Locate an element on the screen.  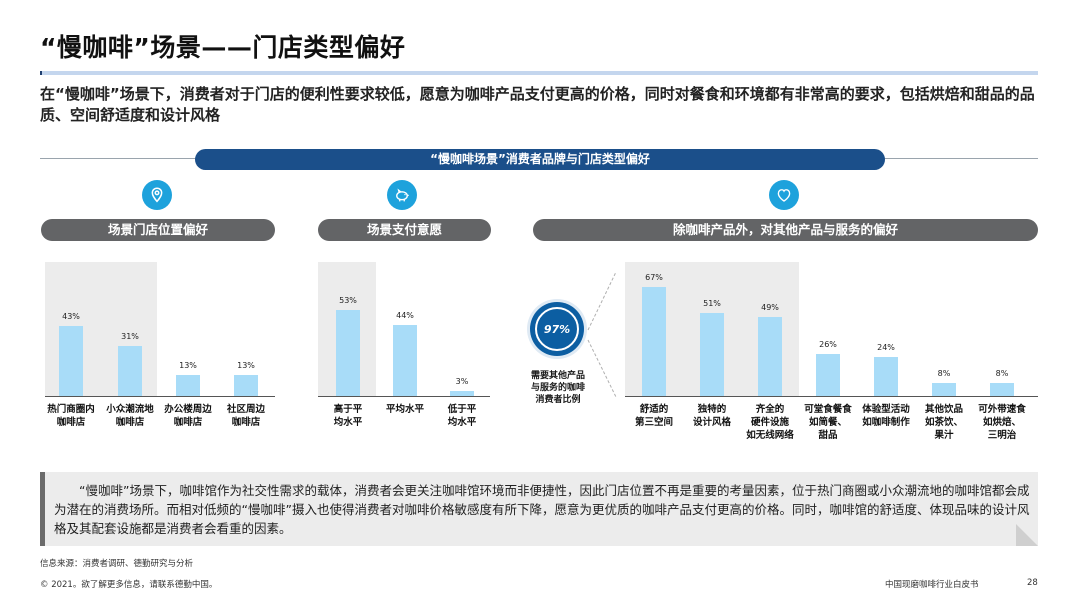
category-label: 可外带速食 如烘焙、 三明治 is located at coordinates (1002, 422).